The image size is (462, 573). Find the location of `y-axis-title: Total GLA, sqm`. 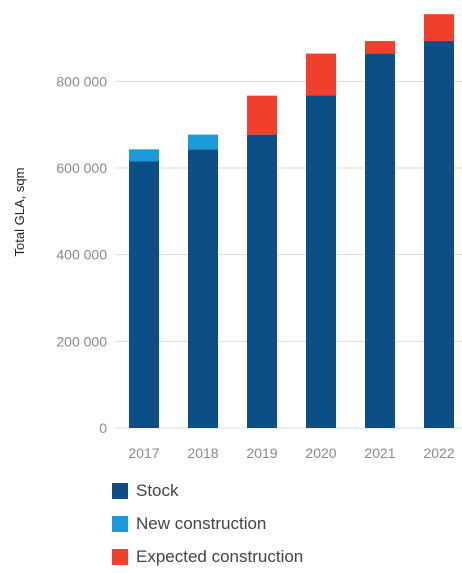

y-axis-title: Total GLA, sqm is located at coordinates (19, 212).